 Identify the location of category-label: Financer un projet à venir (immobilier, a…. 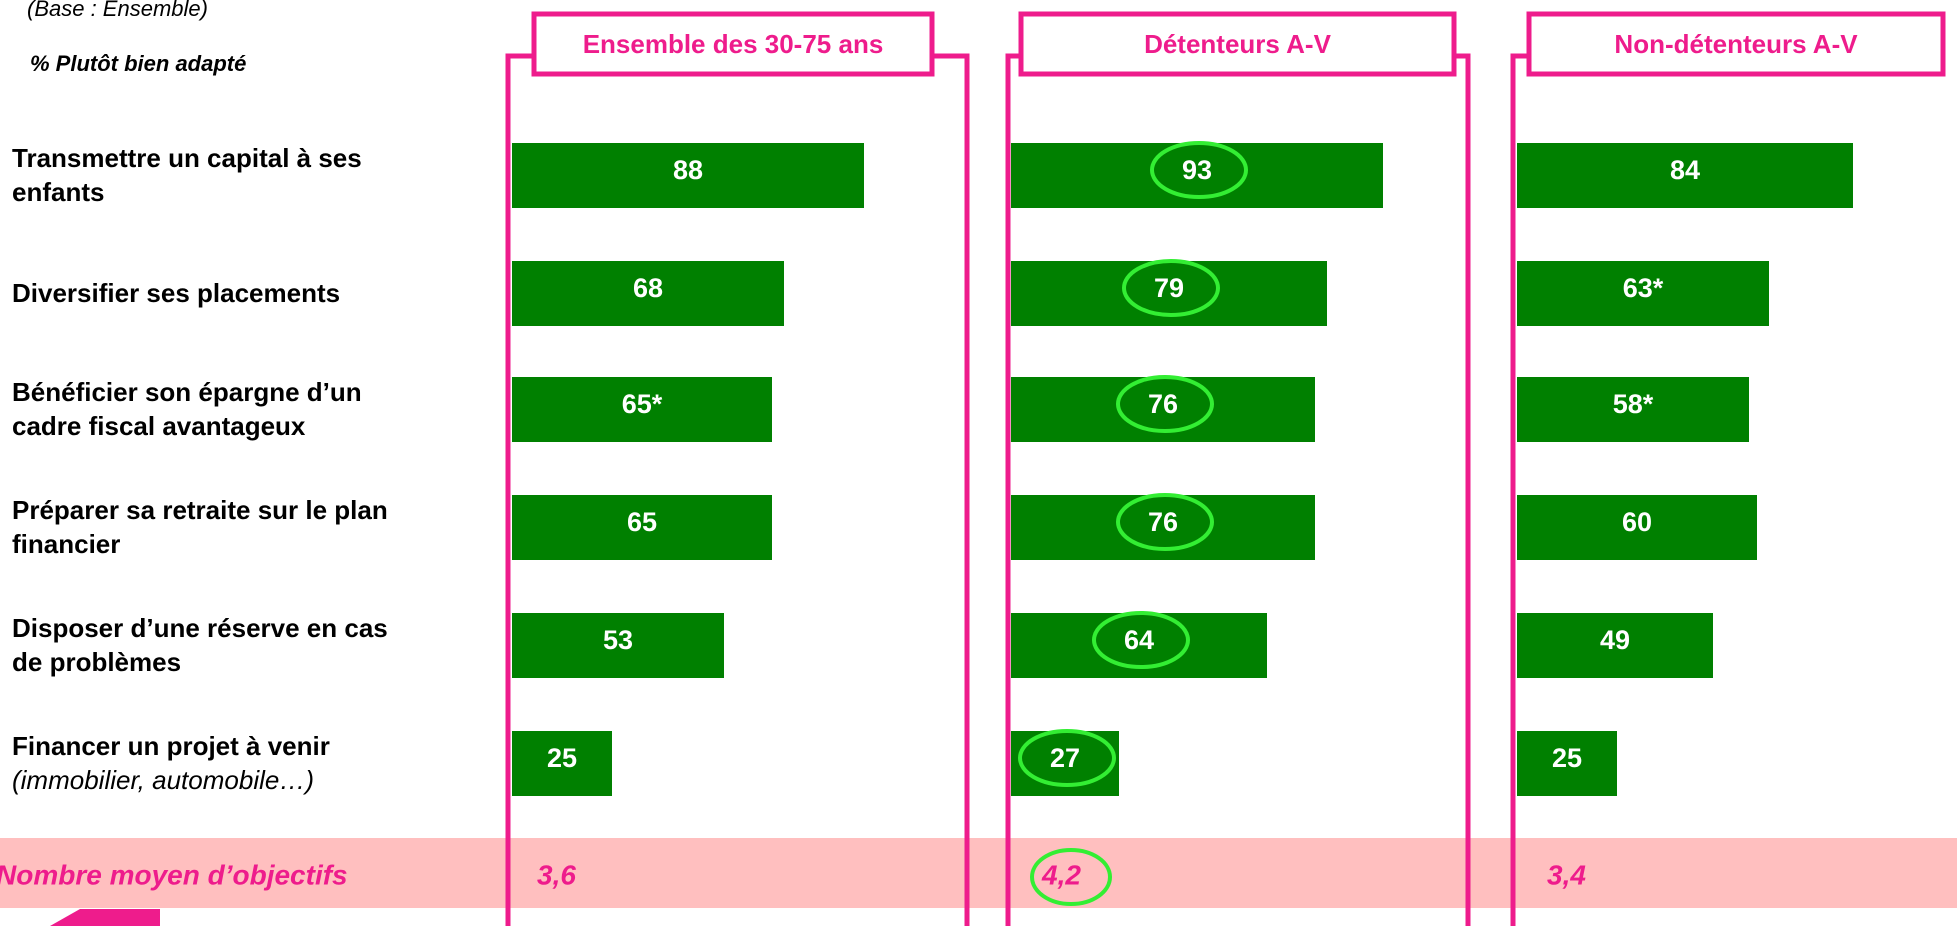
(214, 763).